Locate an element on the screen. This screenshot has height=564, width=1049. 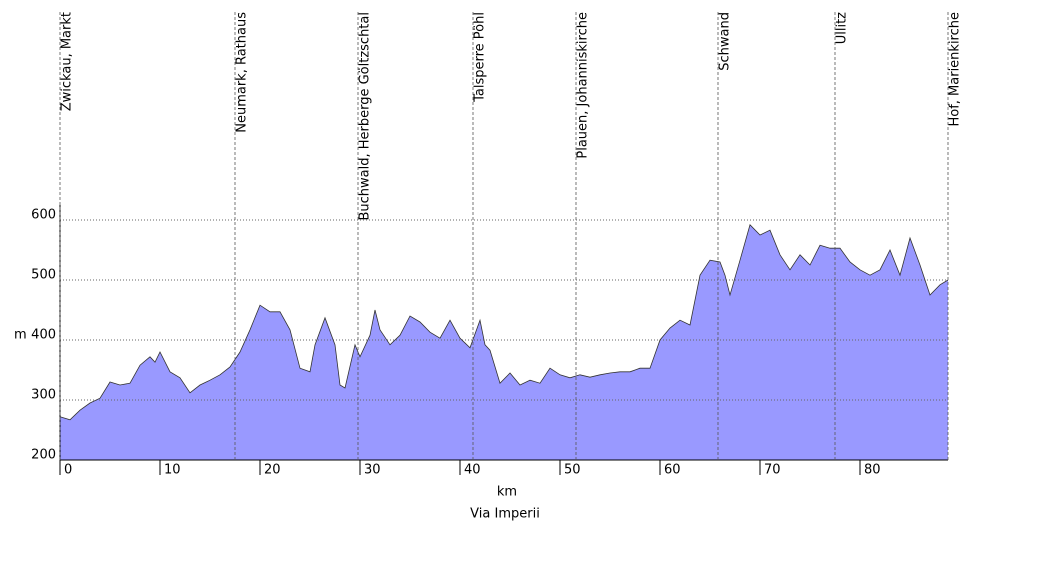
y-tick-label: 200 is located at coordinates (43, 455).